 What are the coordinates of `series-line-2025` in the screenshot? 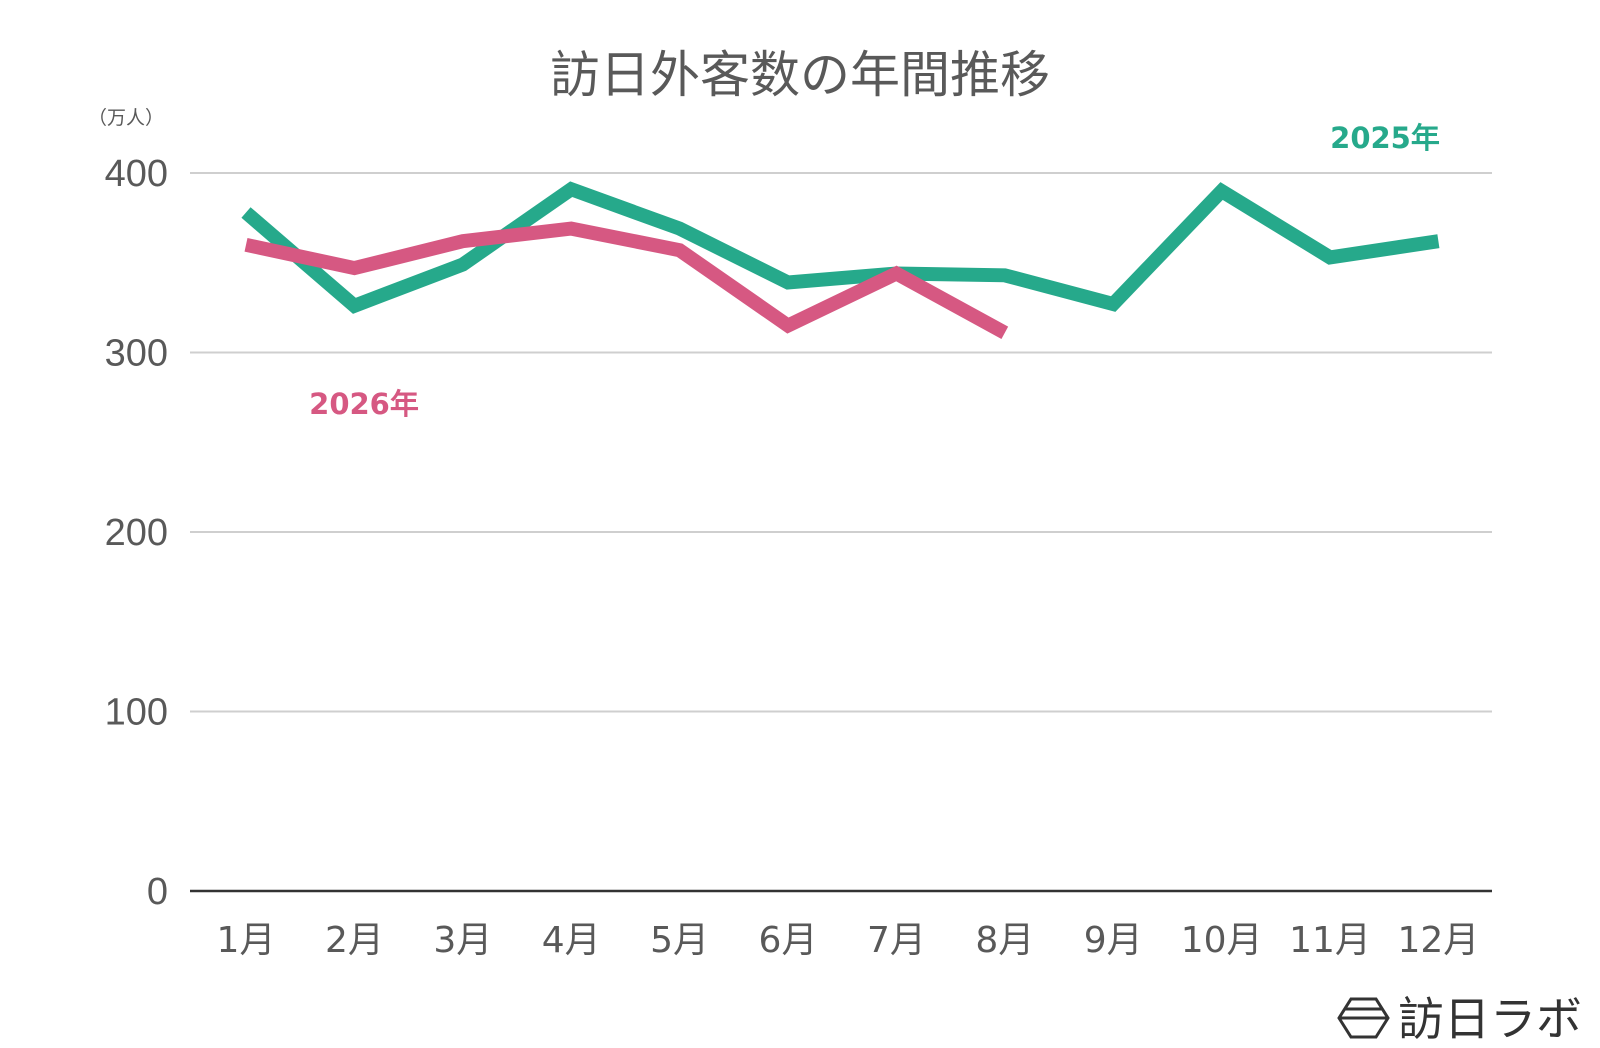 It's located at (840, 247).